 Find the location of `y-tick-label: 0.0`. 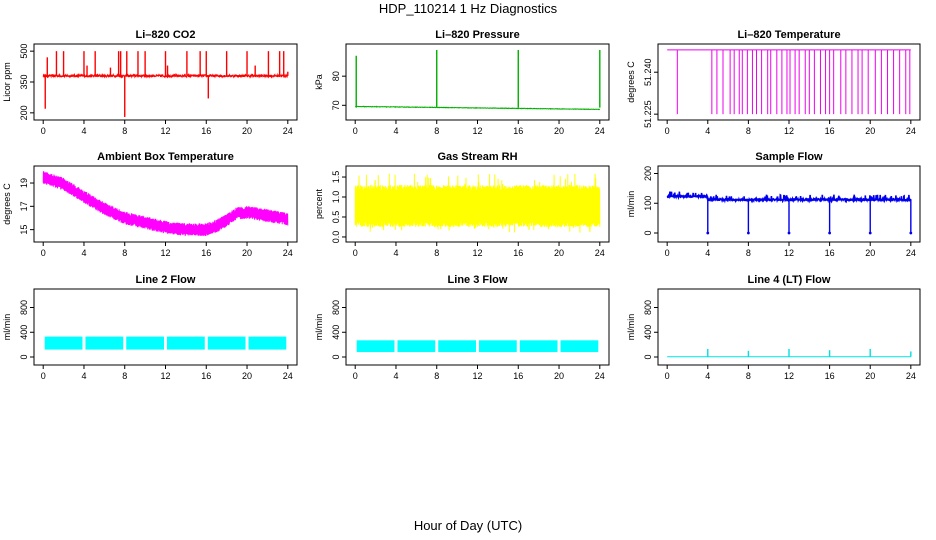

y-tick-label: 0.0 is located at coordinates (336, 237).